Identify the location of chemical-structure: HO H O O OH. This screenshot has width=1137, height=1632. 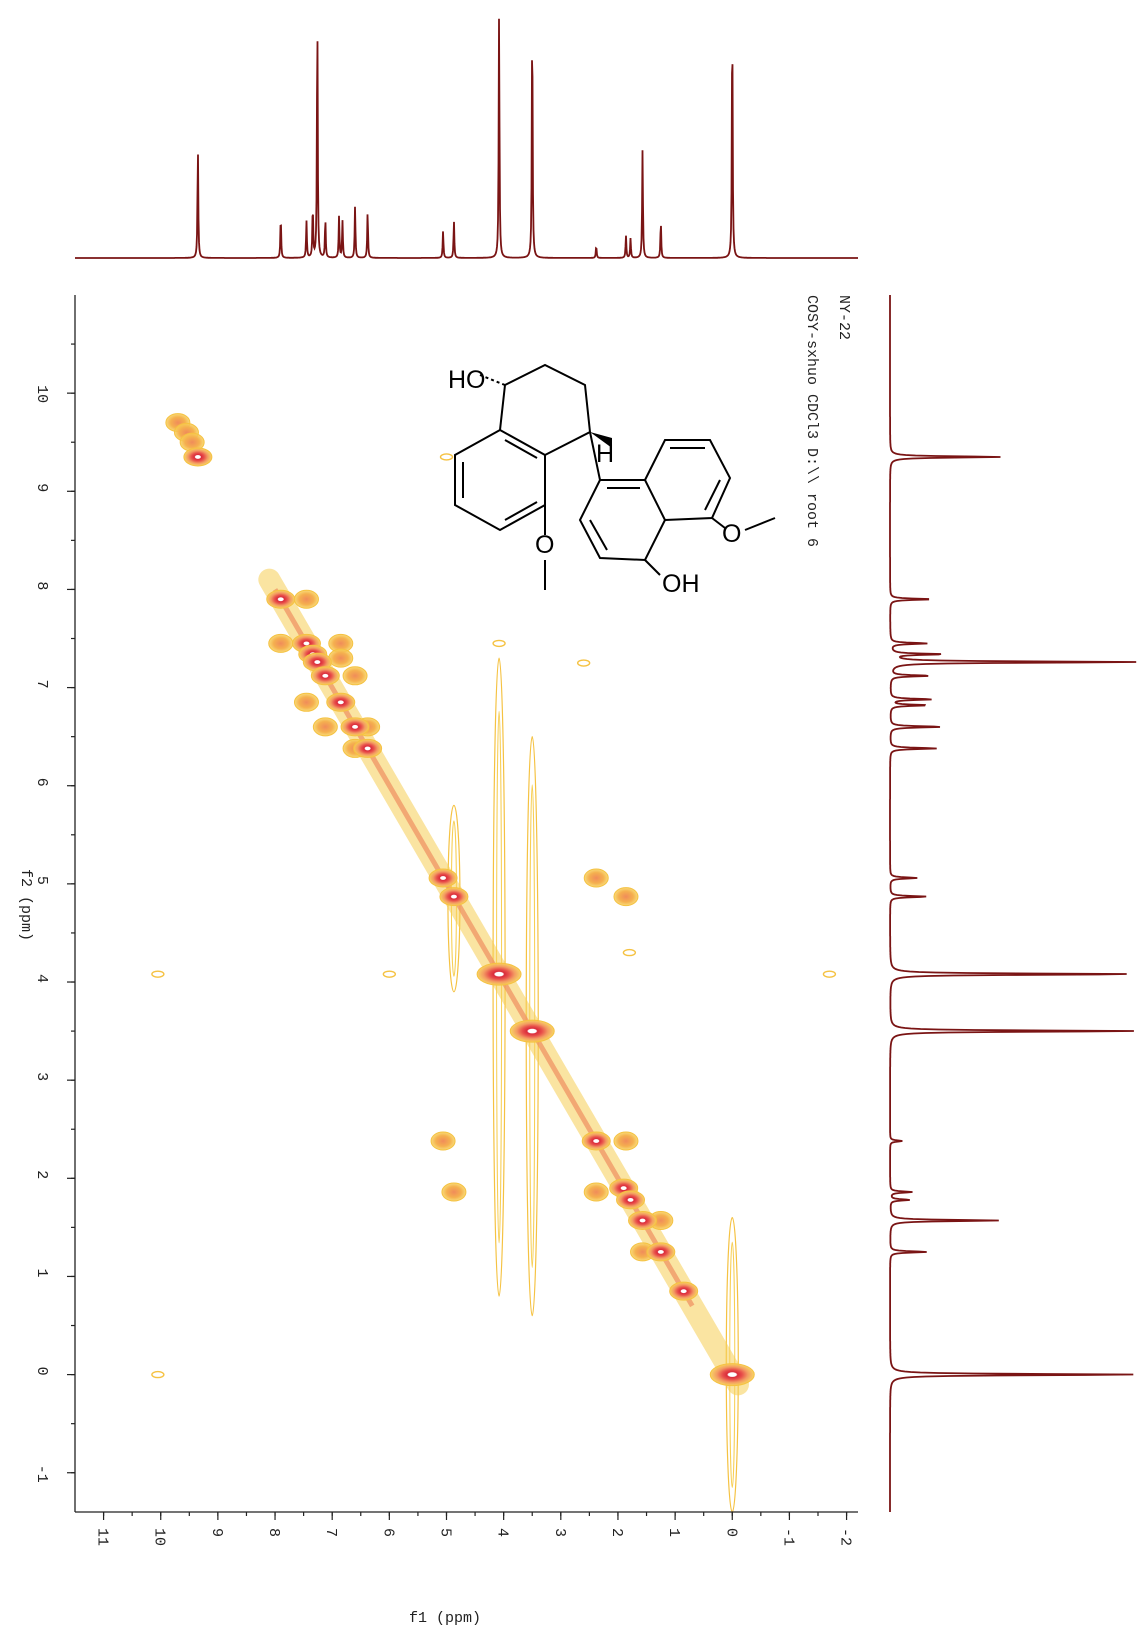
(612, 480).